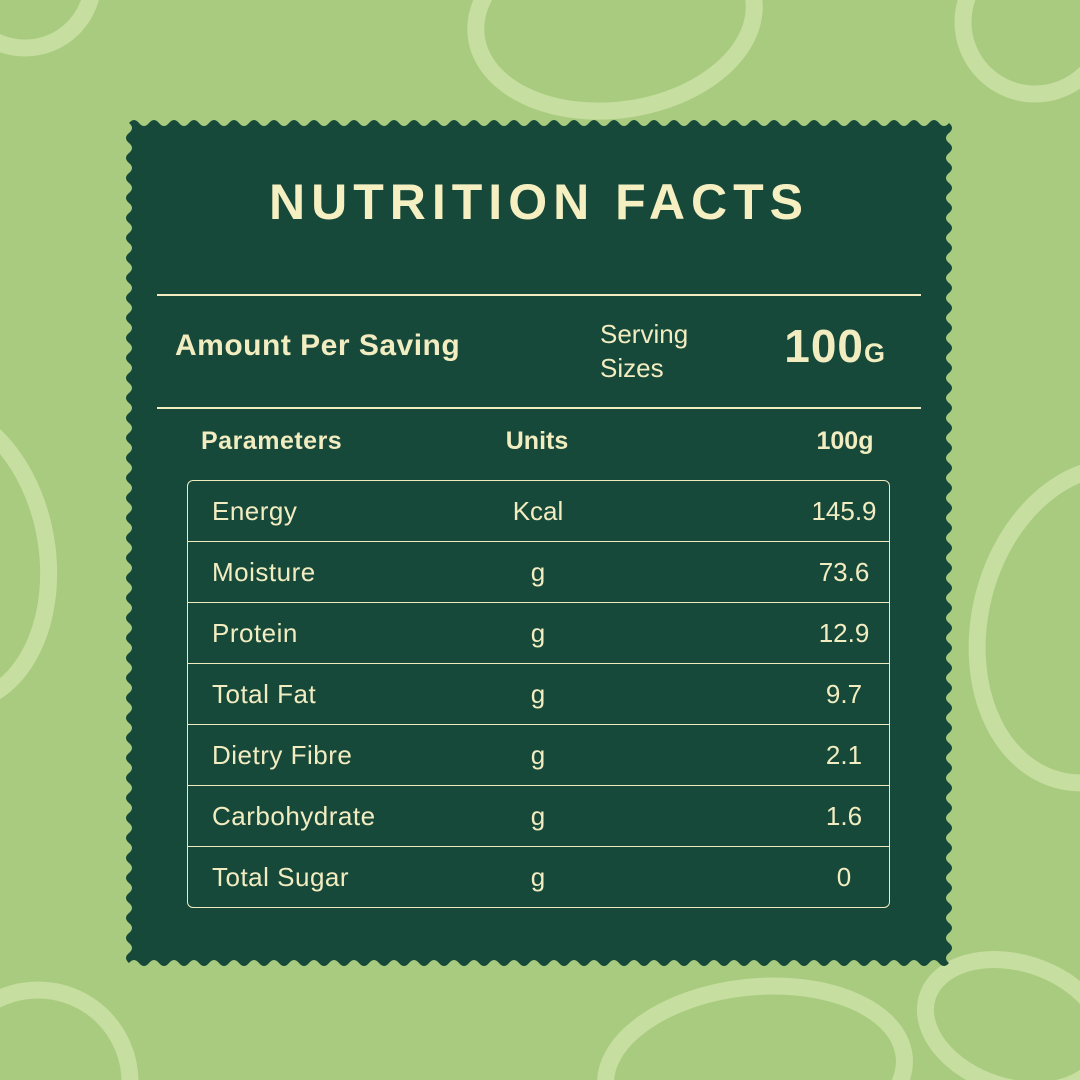 Image resolution: width=1080 pixels, height=1080 pixels. I want to click on row-parameter: Moisture, so click(264, 571).